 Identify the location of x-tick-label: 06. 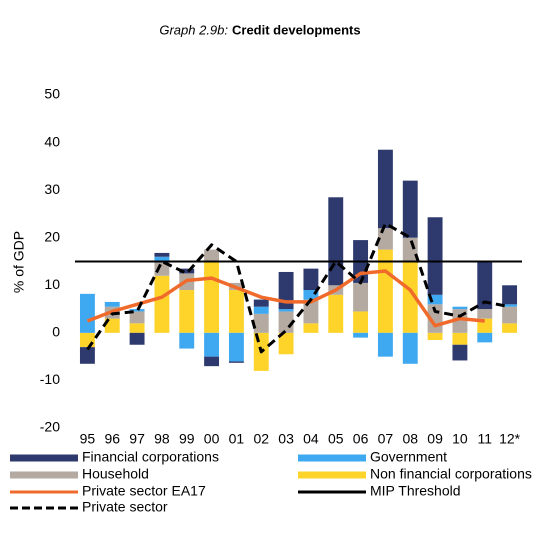
(361, 439).